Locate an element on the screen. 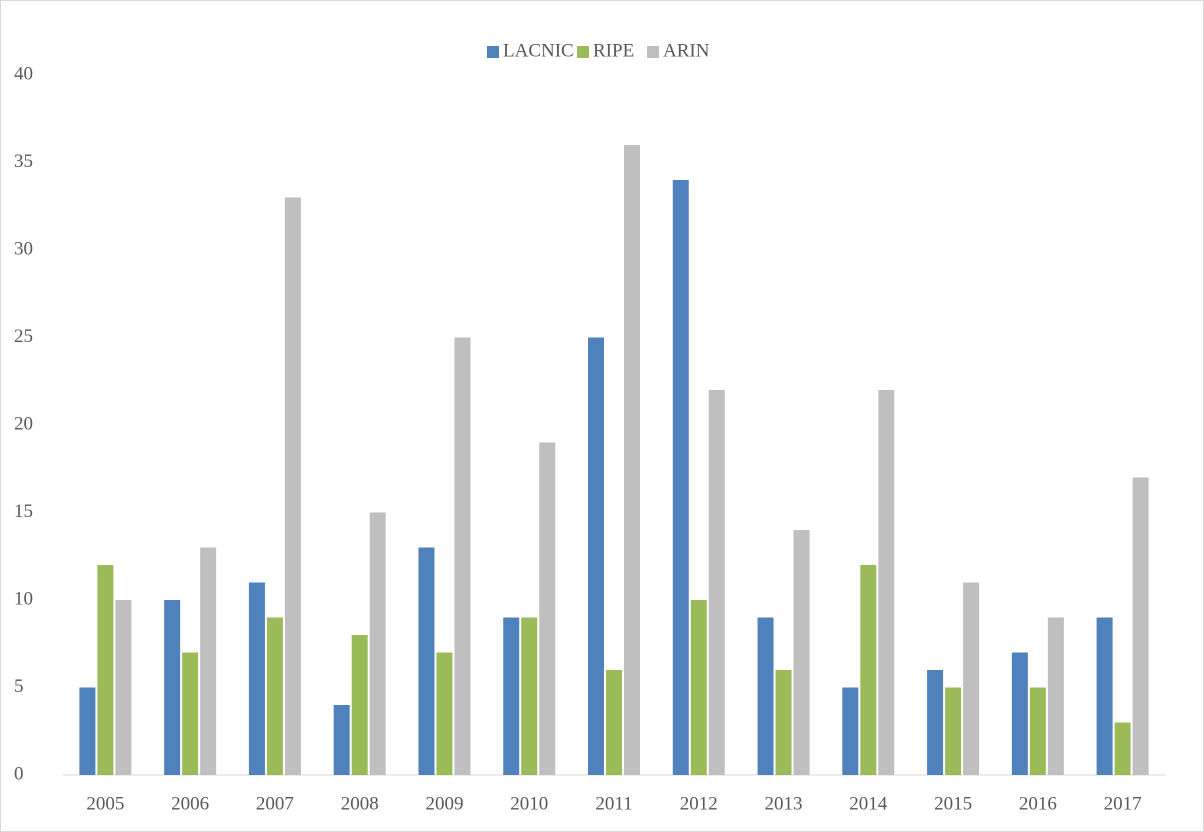 The height and width of the screenshot is (832, 1204). y-tick-label: 35 is located at coordinates (23, 161).